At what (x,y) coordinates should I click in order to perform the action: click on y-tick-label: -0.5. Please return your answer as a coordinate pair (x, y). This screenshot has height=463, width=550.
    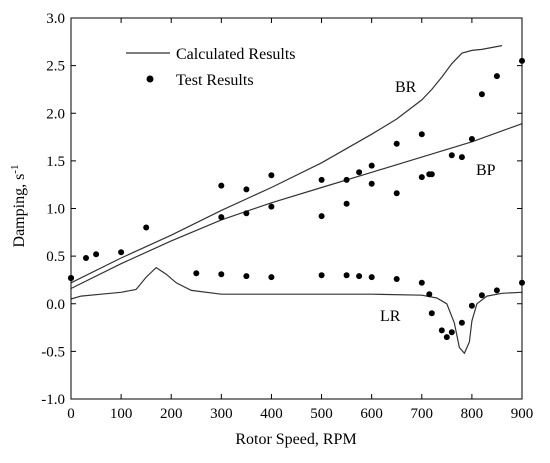
    Looking at the image, I should click on (53, 352).